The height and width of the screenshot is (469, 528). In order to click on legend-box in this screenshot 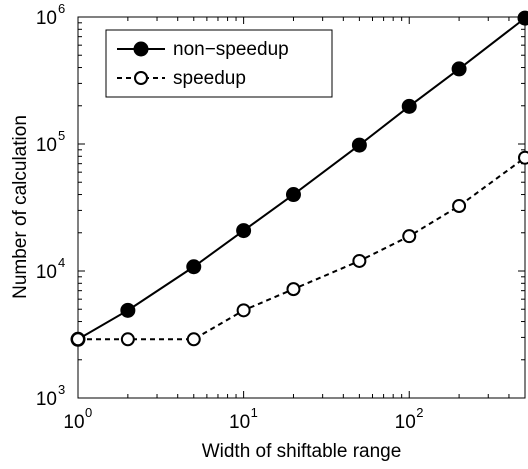, I will do `click(219, 63)`.